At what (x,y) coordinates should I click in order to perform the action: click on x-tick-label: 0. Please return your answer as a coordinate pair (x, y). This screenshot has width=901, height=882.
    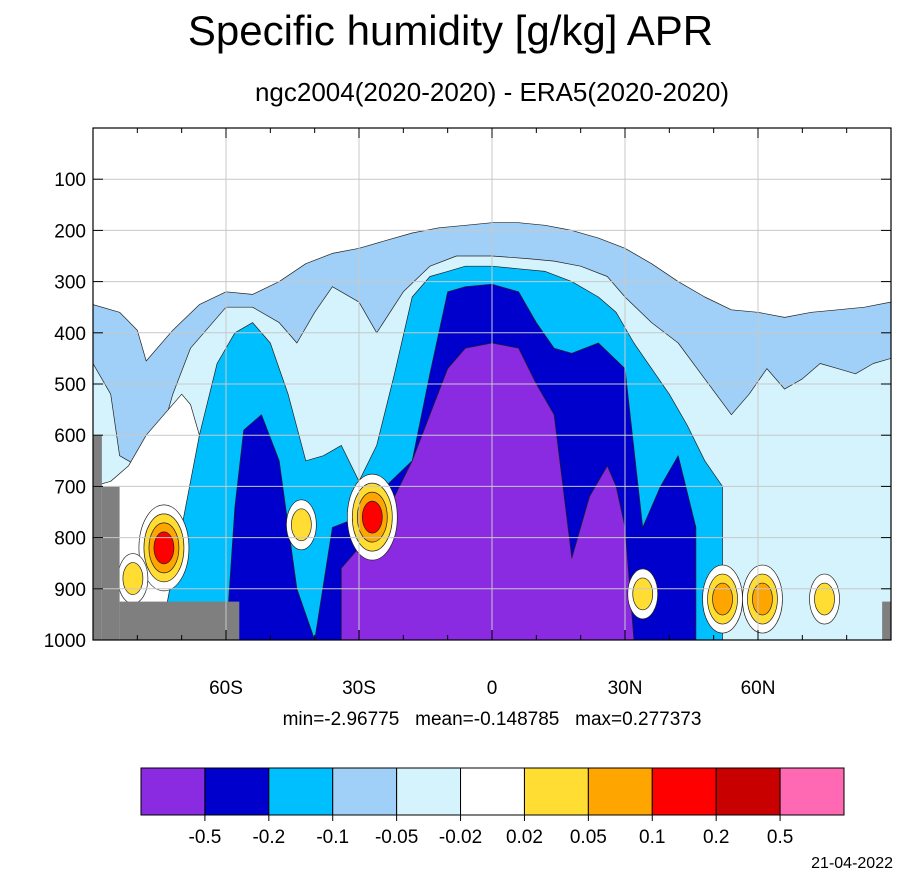
    Looking at the image, I should click on (492, 688).